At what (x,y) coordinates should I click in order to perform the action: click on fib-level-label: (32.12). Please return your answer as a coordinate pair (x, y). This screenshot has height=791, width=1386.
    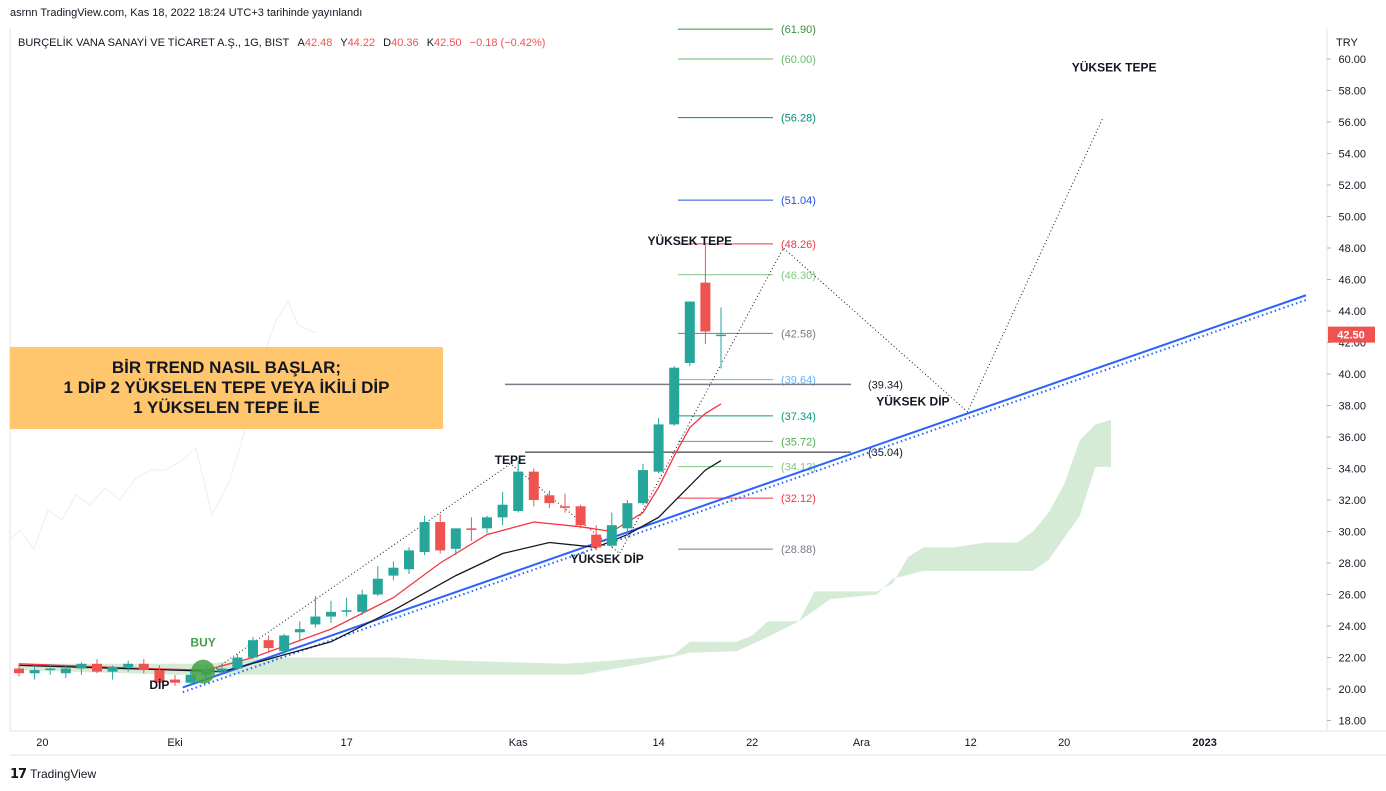
    Looking at the image, I should click on (798, 499).